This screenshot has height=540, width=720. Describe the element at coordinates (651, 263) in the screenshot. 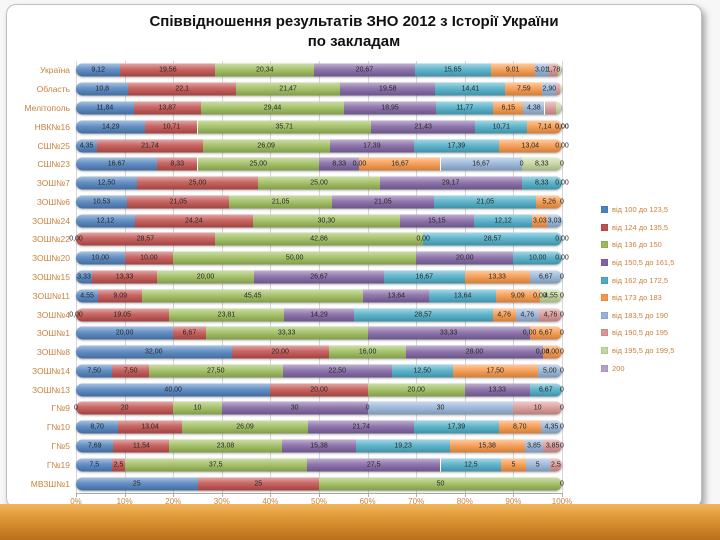

I see `legend-item: від 150,5 до 161,5` at that location.